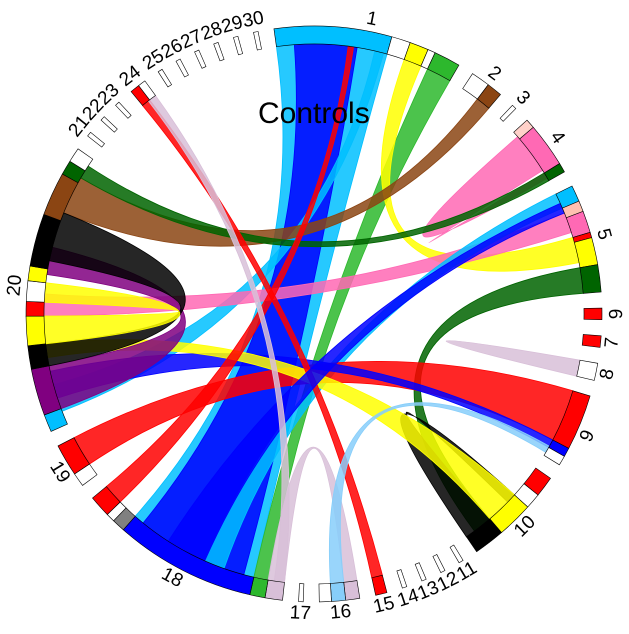 Image resolution: width=629 pixels, height=634 pixels. What do you see at coordinates (557, 137) in the screenshot?
I see `sector-label-4: 4` at bounding box center [557, 137].